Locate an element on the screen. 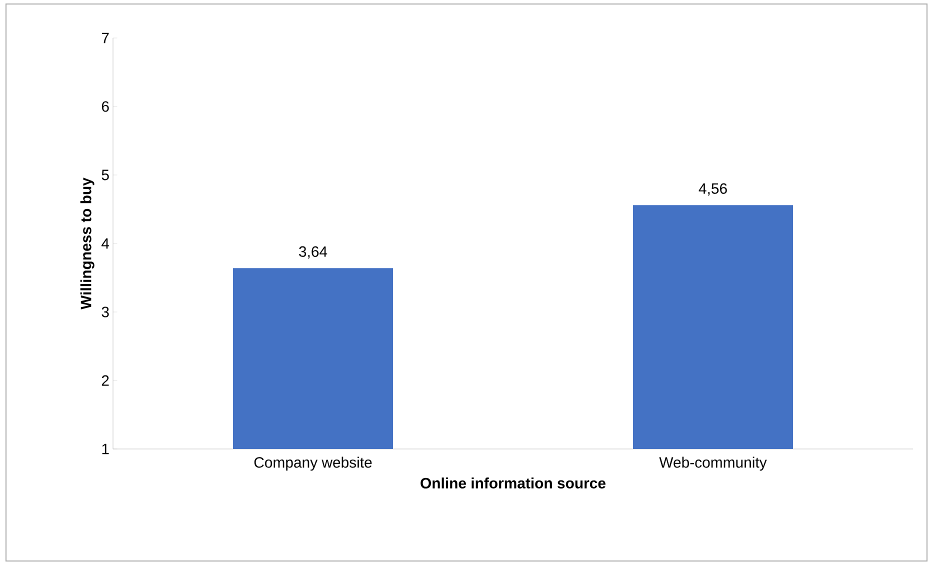 This screenshot has width=933, height=565. x-axis-title: Online information source is located at coordinates (513, 483).